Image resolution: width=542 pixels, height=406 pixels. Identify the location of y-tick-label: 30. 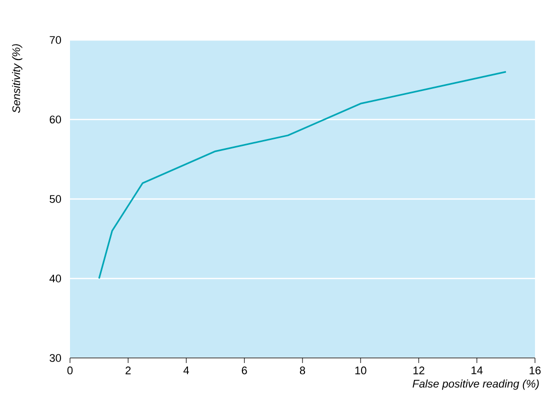
(56, 358).